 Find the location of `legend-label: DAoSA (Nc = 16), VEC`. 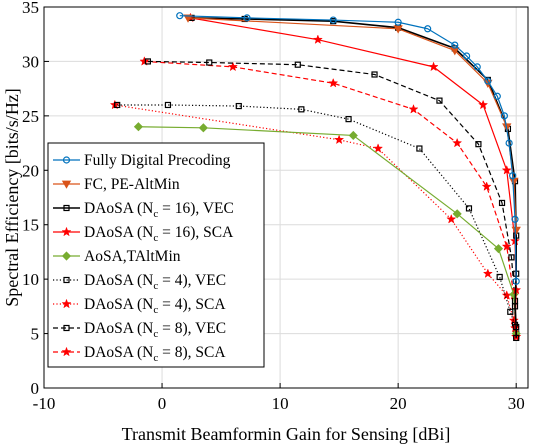

legend-label: DAoSA (Nc = 16), VEC is located at coordinates (159, 210).